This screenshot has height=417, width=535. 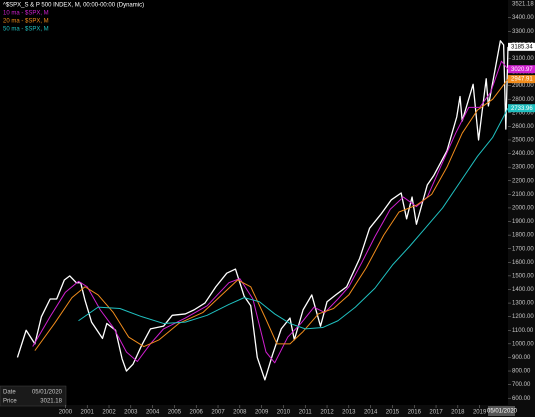 What do you see at coordinates (523, 317) in the screenshot?
I see `y-tick-label: 1200.00` at bounding box center [523, 317].